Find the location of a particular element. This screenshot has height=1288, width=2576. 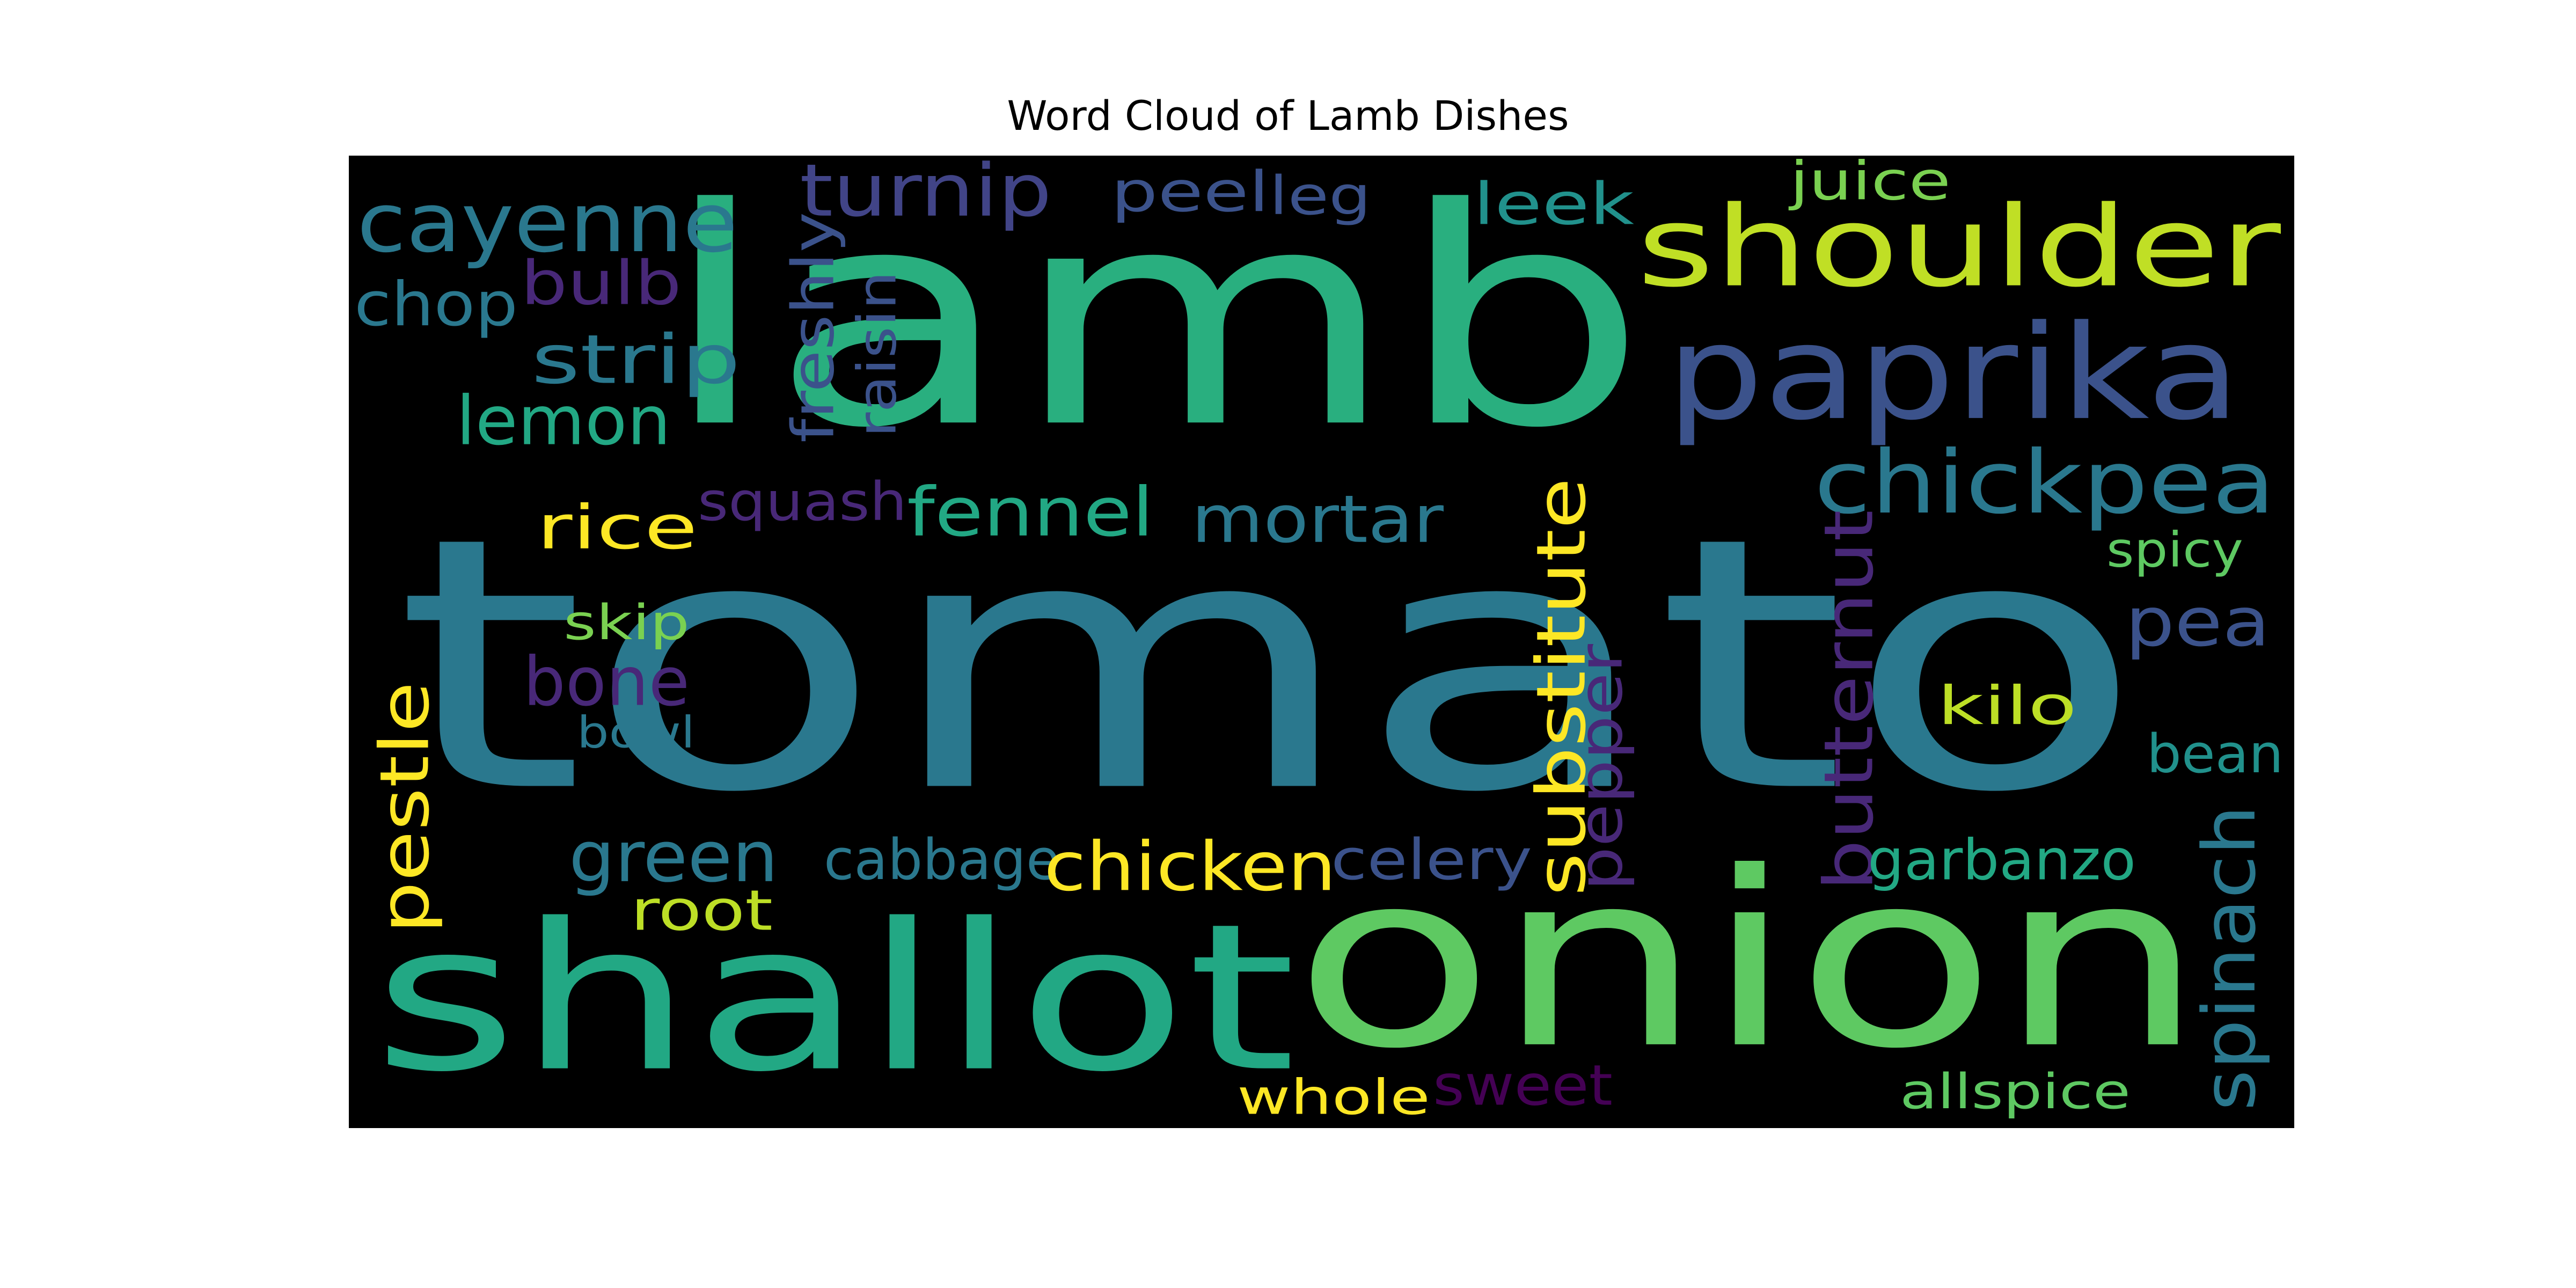

word-bone: bone is located at coordinates (606, 681).